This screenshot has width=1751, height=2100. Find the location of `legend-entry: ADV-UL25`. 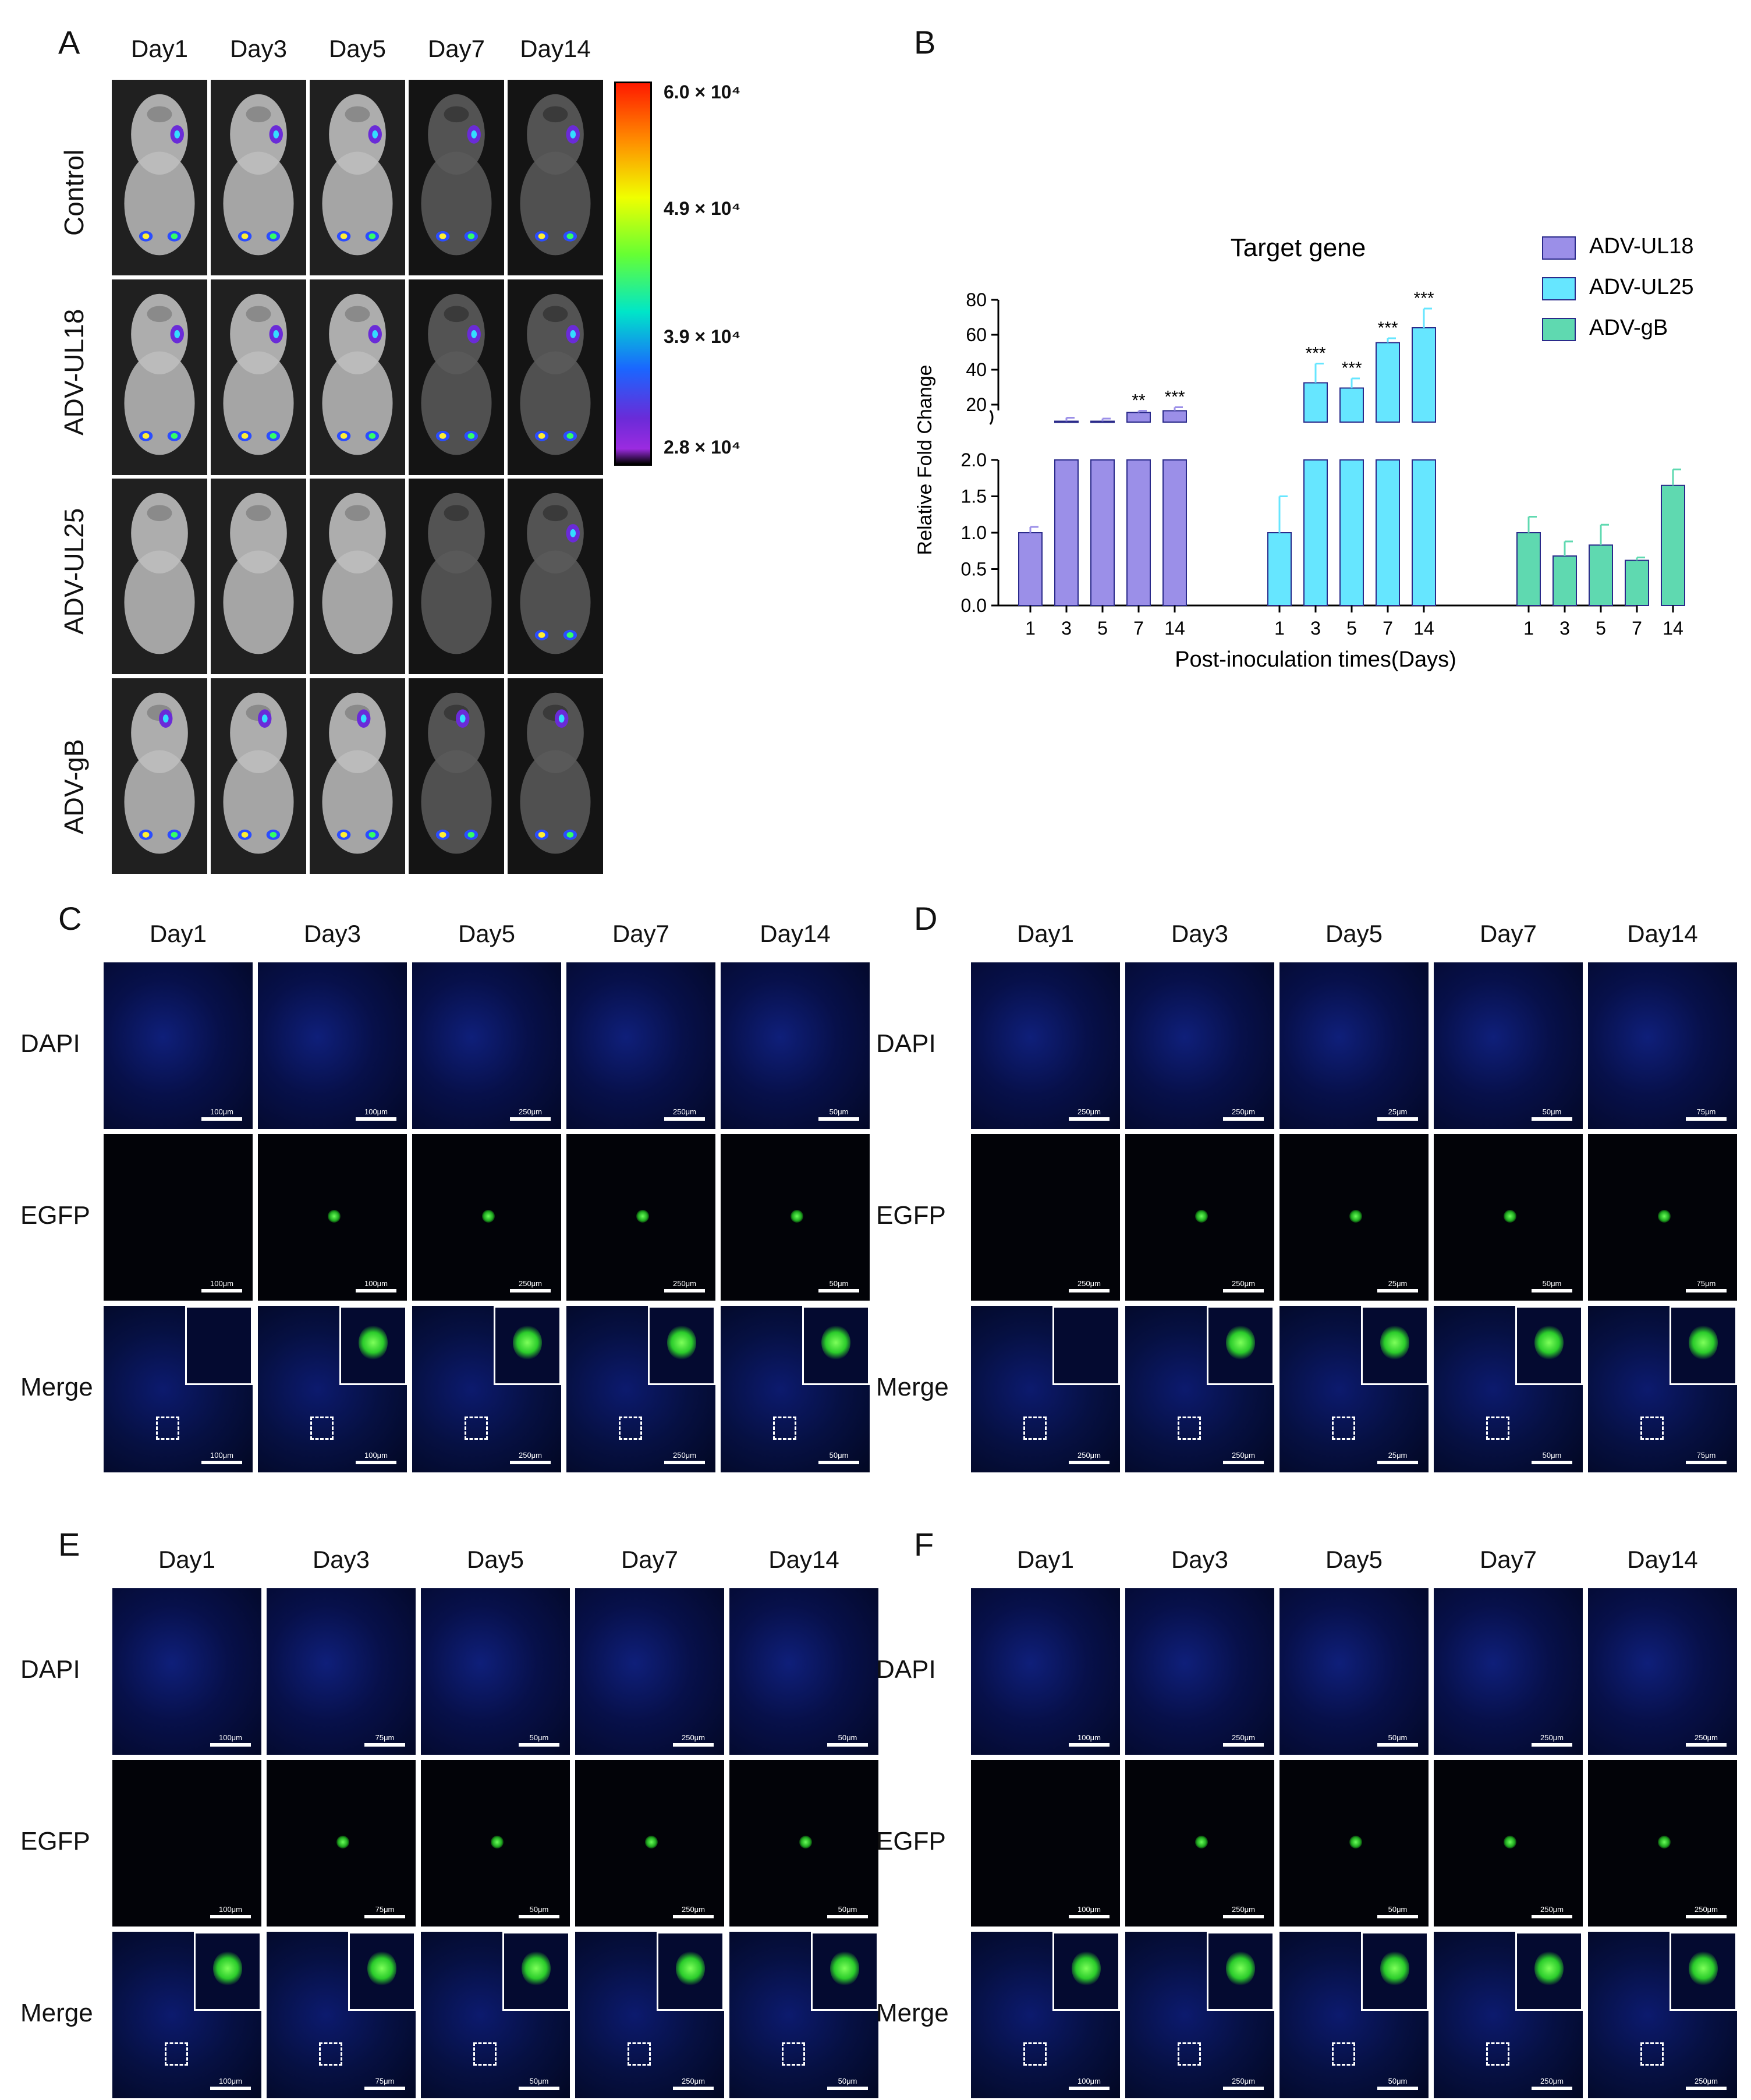

legend-entry: ADV-UL25 is located at coordinates (1642, 287).